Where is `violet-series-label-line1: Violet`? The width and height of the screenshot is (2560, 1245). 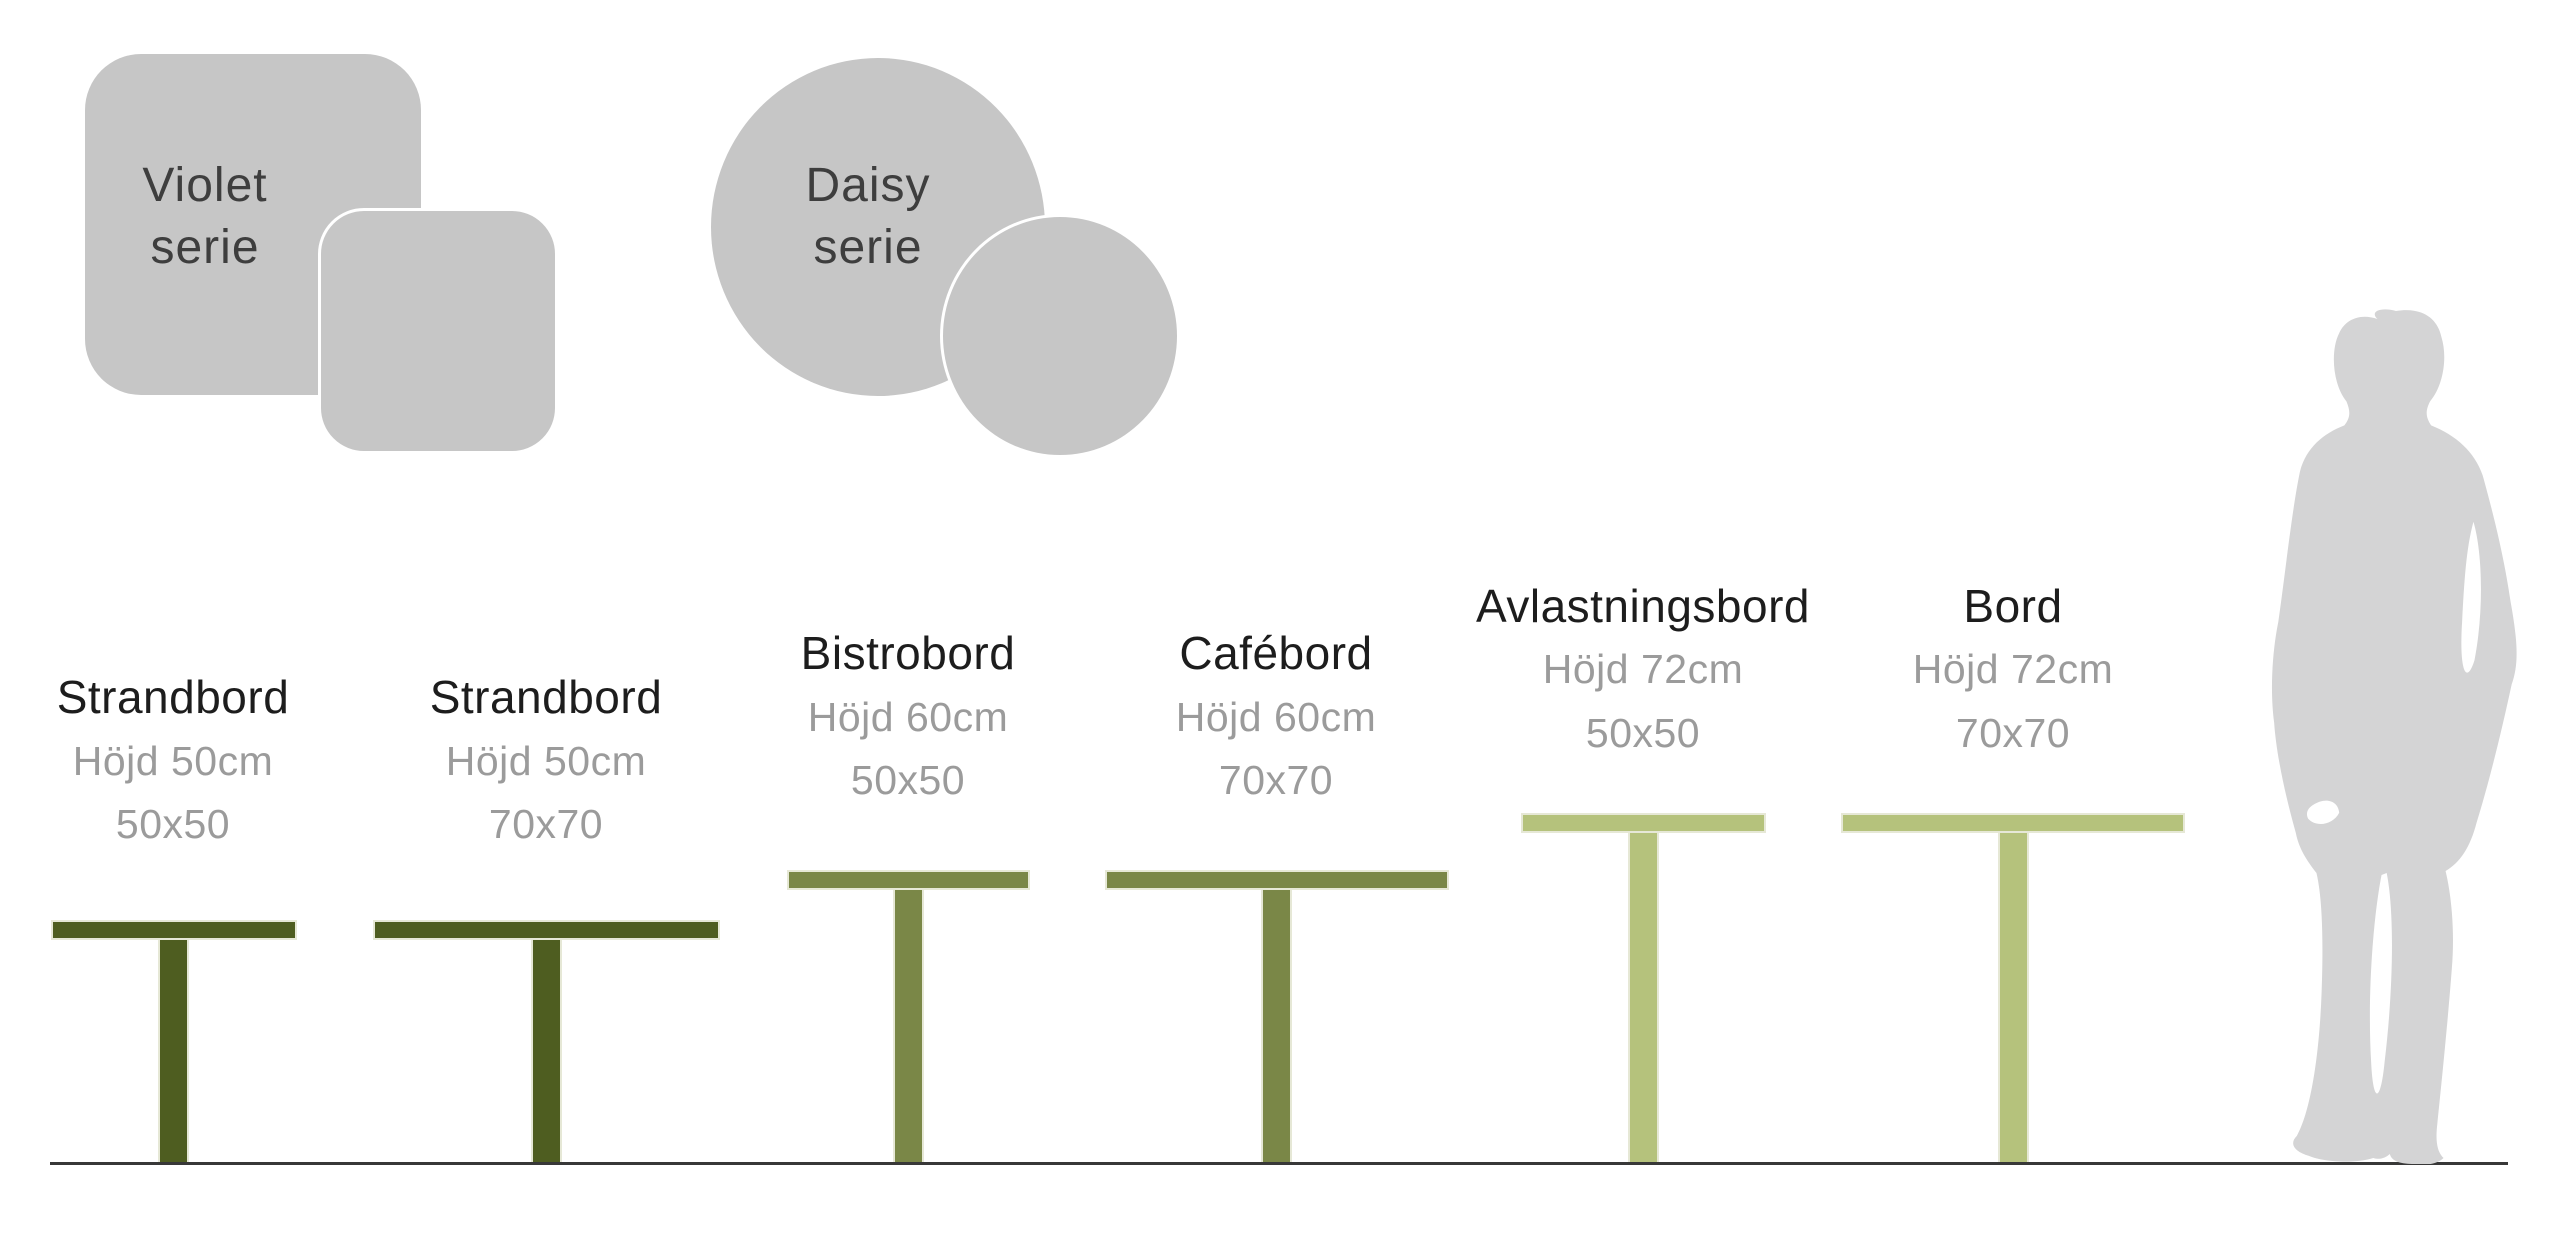
violet-series-label-line1: Violet is located at coordinates (205, 185).